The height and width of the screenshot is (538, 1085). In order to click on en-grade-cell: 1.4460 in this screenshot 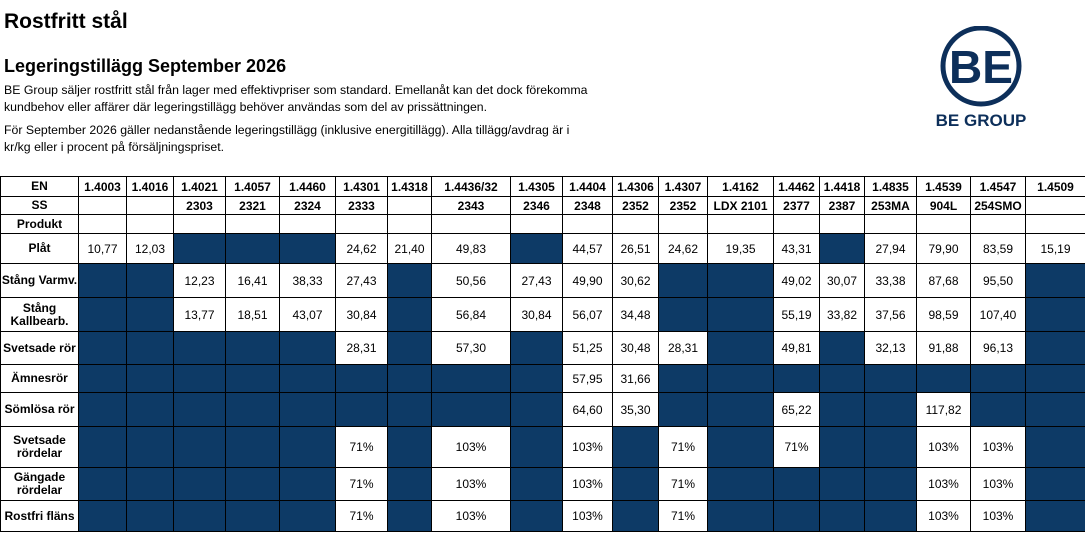, I will do `click(307, 186)`.